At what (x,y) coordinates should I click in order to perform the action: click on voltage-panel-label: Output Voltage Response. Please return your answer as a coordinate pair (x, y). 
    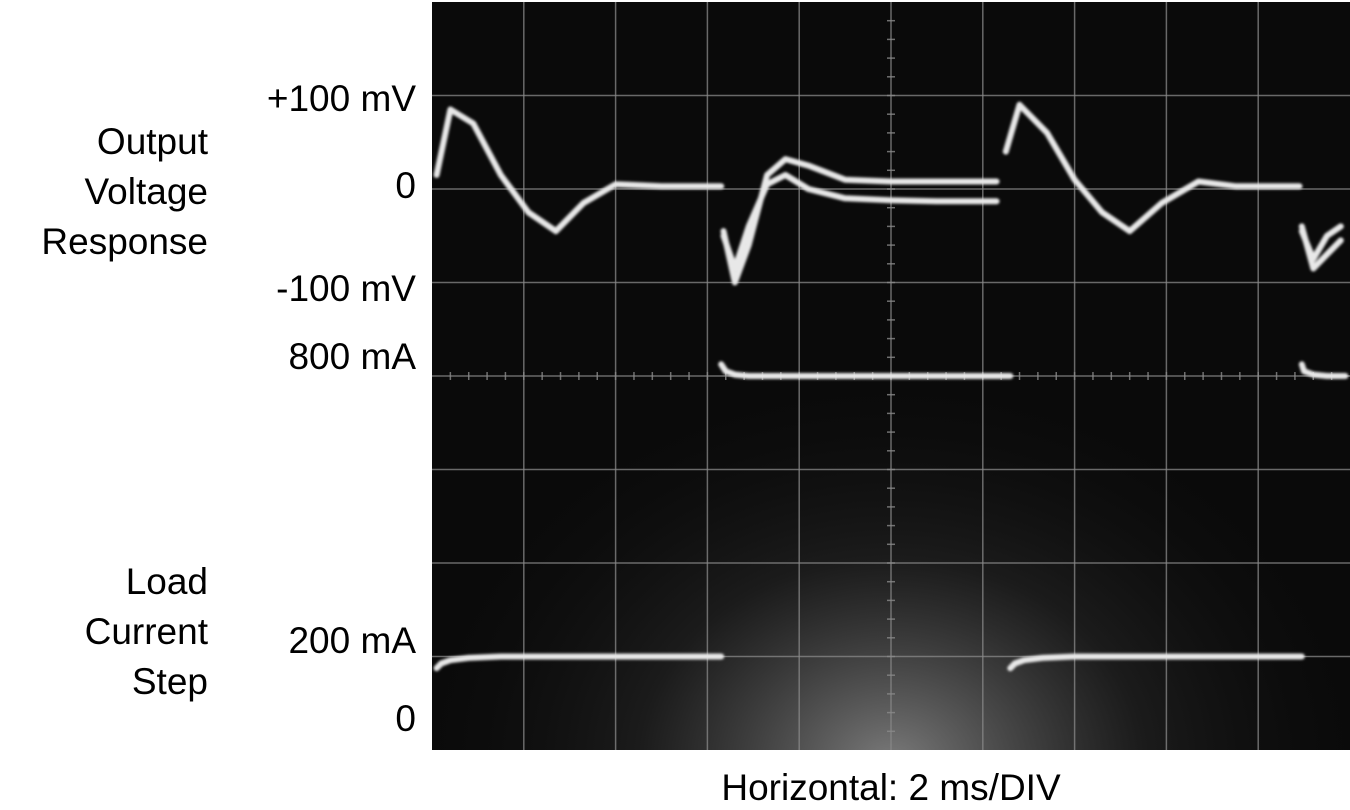
    Looking at the image, I should click on (124, 191).